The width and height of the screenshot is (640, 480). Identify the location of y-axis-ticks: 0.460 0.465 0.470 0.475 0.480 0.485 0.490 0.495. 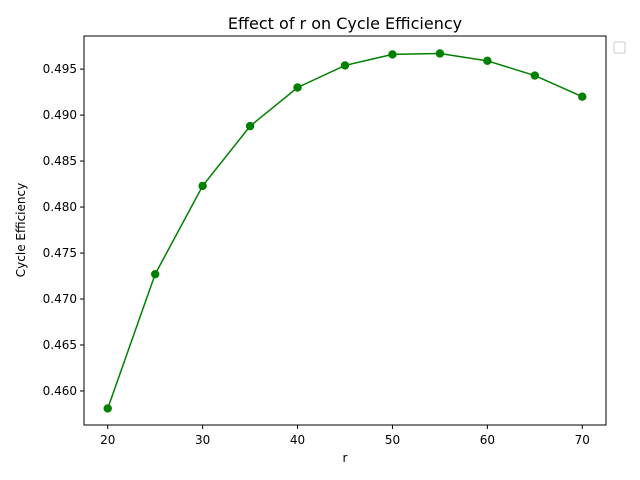
(63, 230).